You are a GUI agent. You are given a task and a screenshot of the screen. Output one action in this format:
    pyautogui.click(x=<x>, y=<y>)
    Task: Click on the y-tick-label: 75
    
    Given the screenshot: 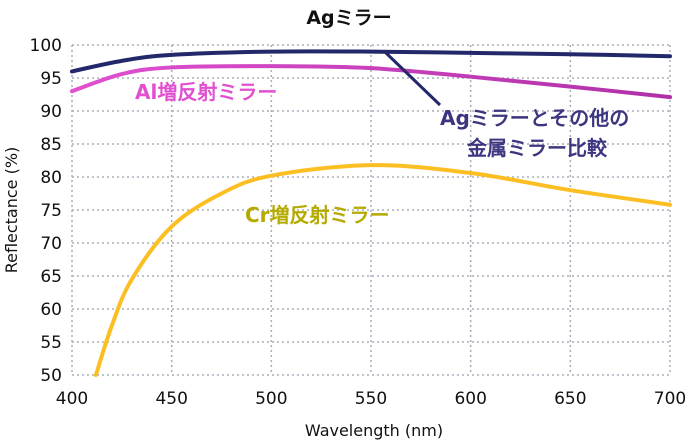 What is the action you would take?
    pyautogui.click(x=51, y=211)
    